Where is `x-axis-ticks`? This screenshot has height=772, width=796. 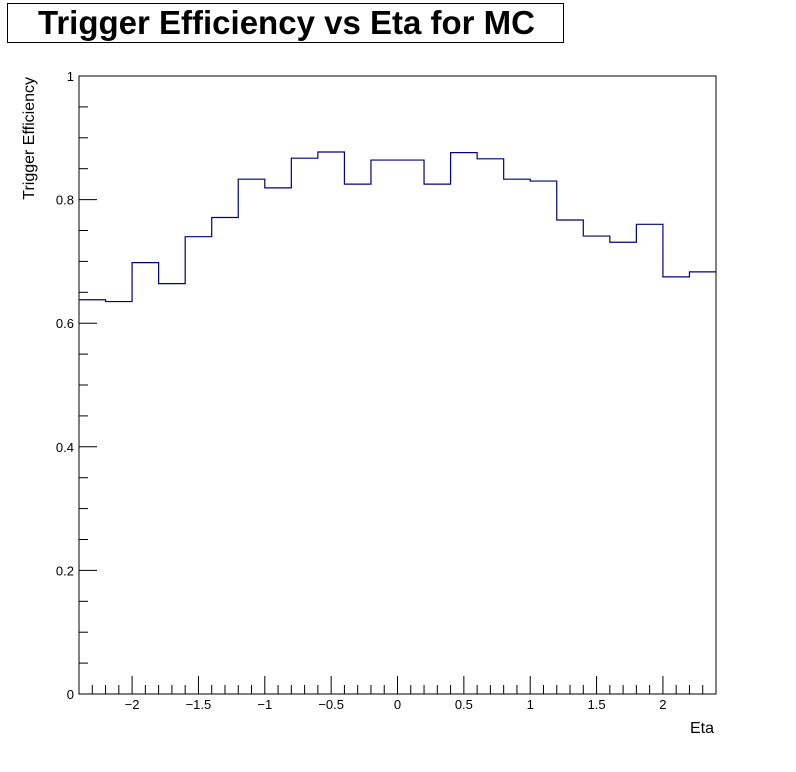
x-axis-ticks is located at coordinates (397, 685).